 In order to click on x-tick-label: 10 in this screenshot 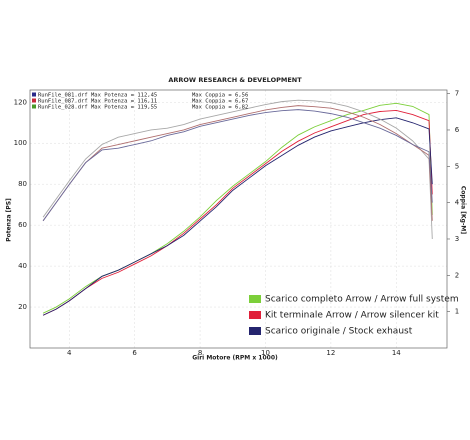, I will do `click(265, 353)`.